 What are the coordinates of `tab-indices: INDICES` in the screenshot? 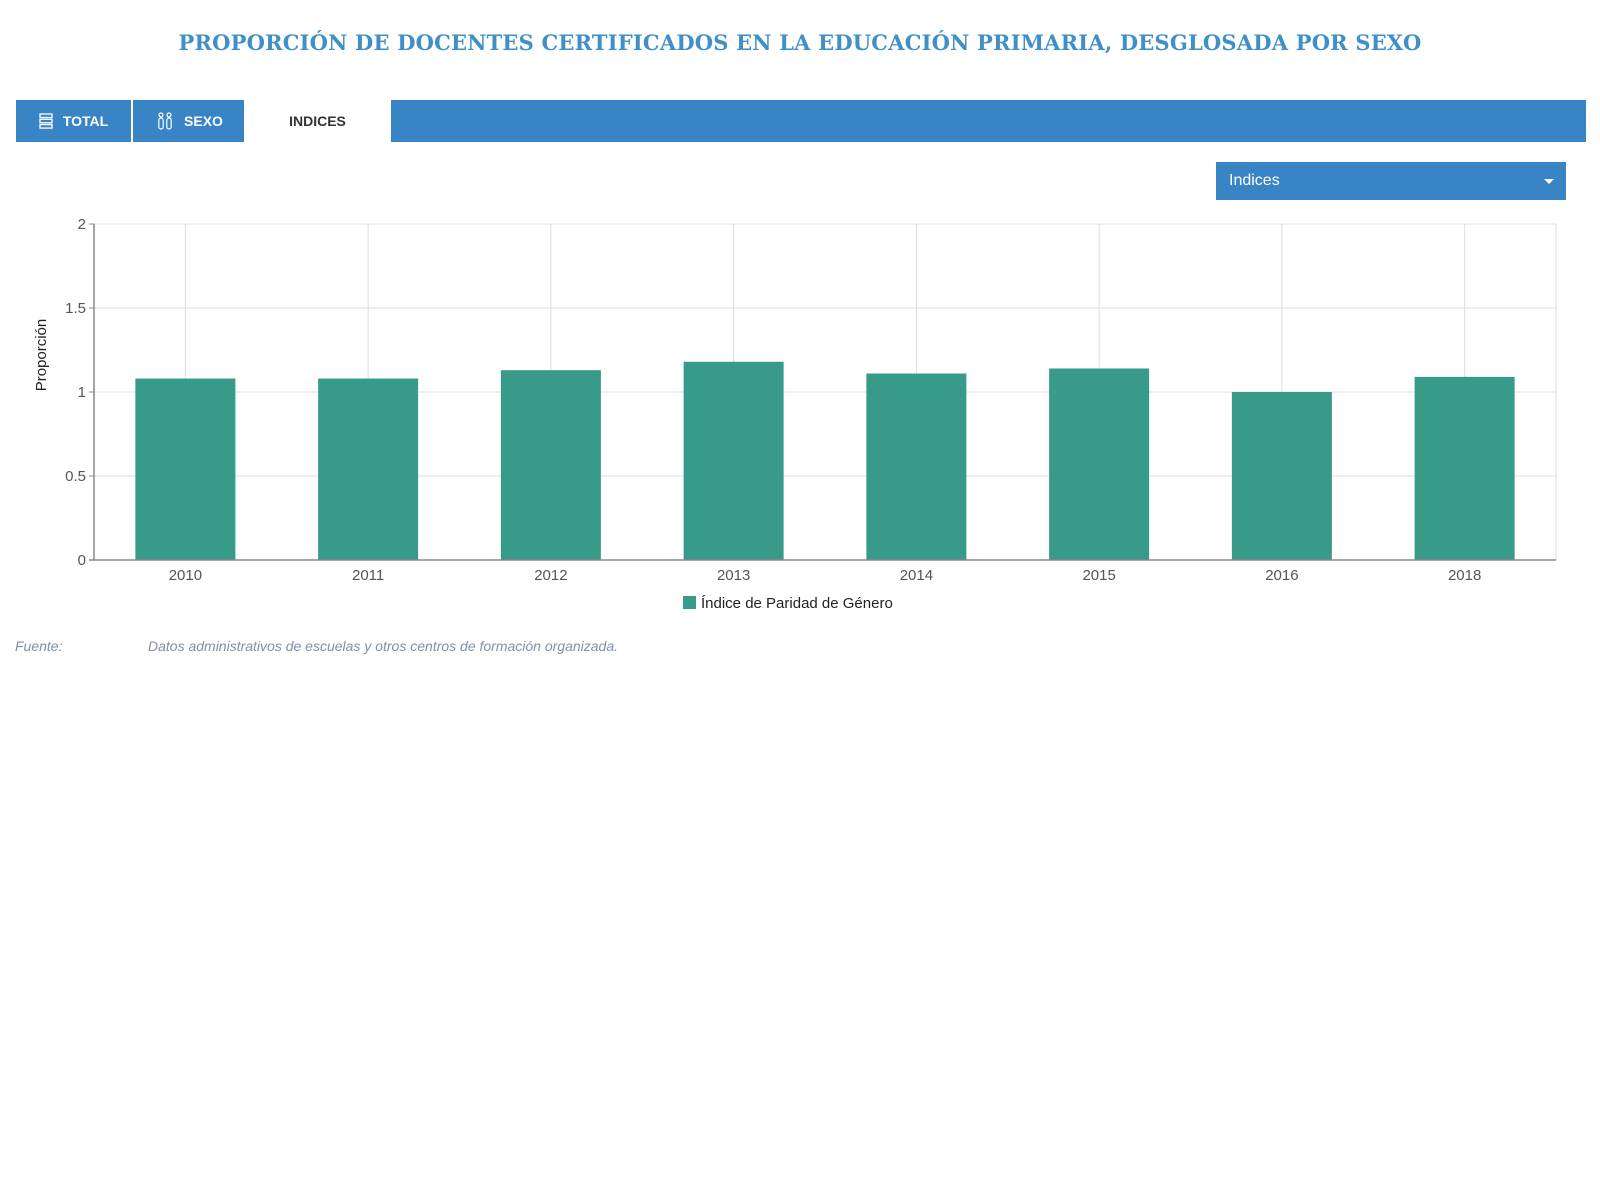 It's located at (317, 121).